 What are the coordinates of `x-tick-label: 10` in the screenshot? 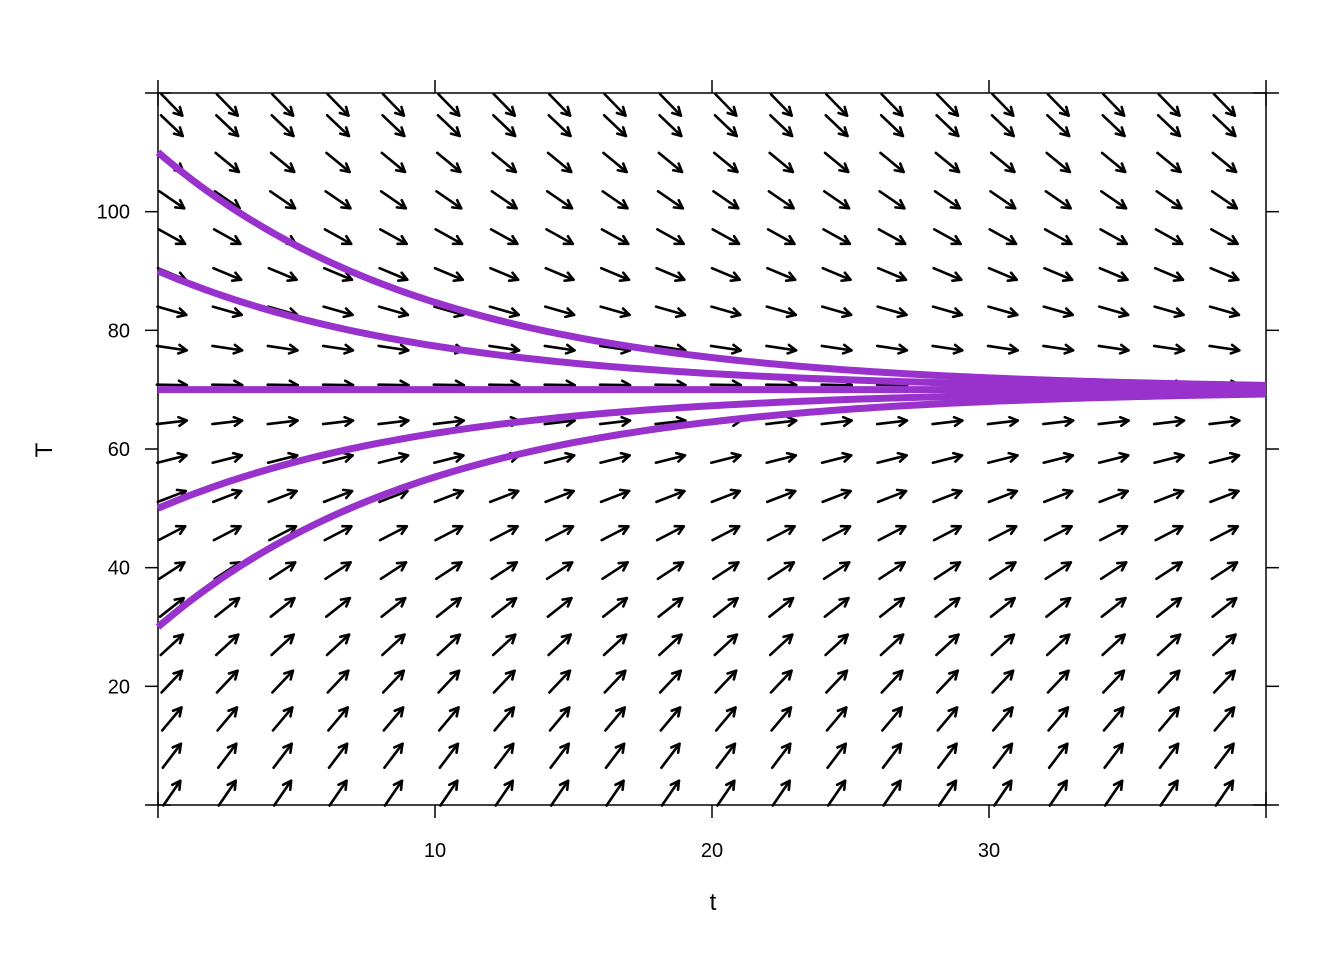 It's located at (435, 851).